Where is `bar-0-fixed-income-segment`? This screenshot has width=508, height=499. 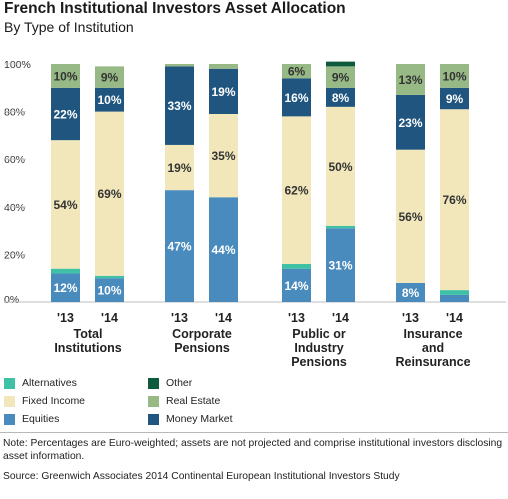 bar-0-fixed-income-segment is located at coordinates (65, 204).